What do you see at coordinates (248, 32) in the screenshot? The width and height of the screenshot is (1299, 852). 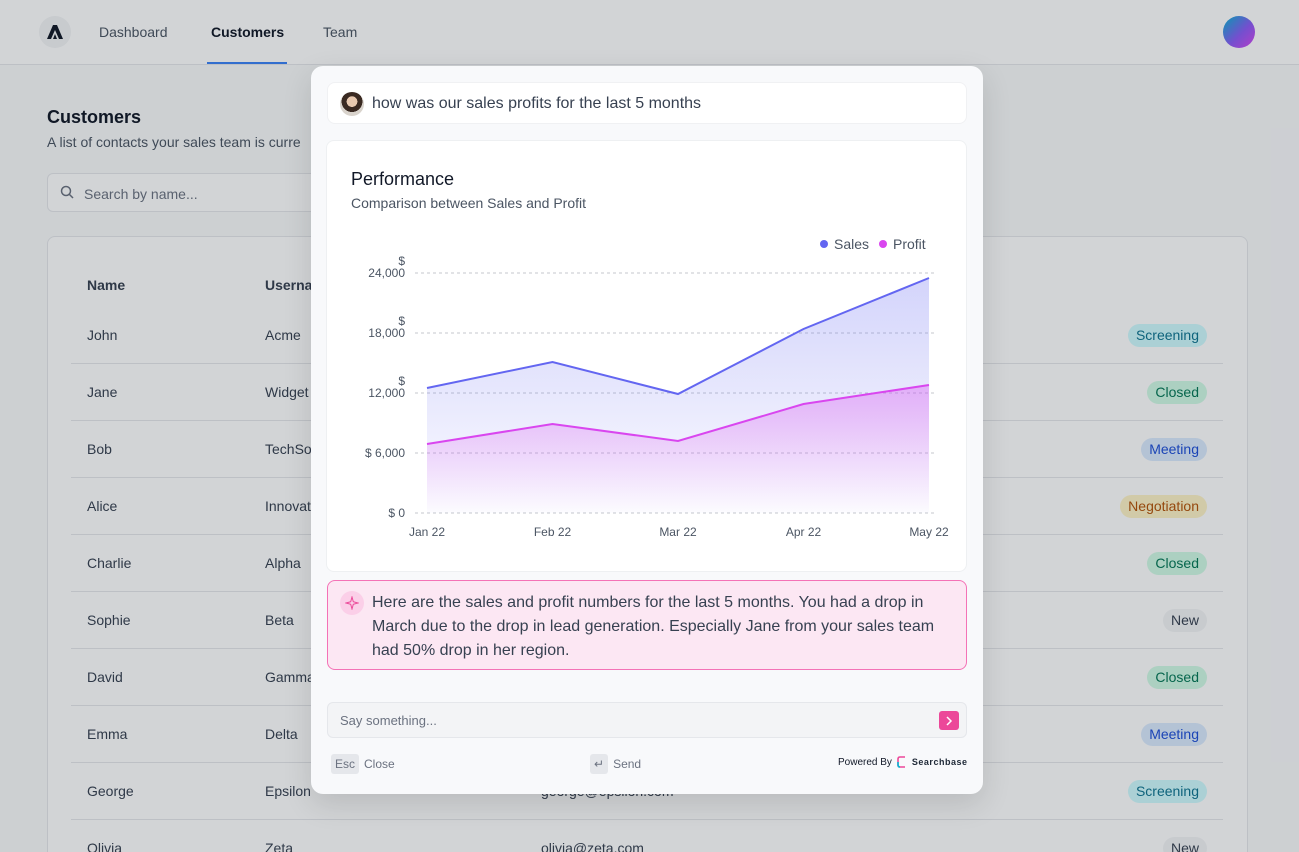 I see `nav-customers: Customers` at bounding box center [248, 32].